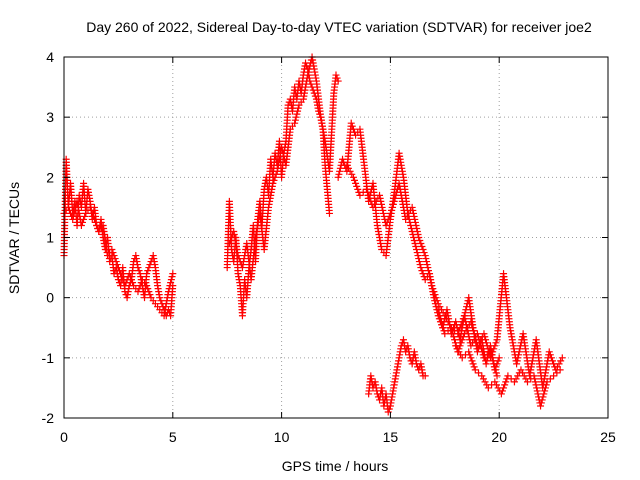  Describe the element at coordinates (48, 358) in the screenshot. I see `y-tick-label: -1` at that location.